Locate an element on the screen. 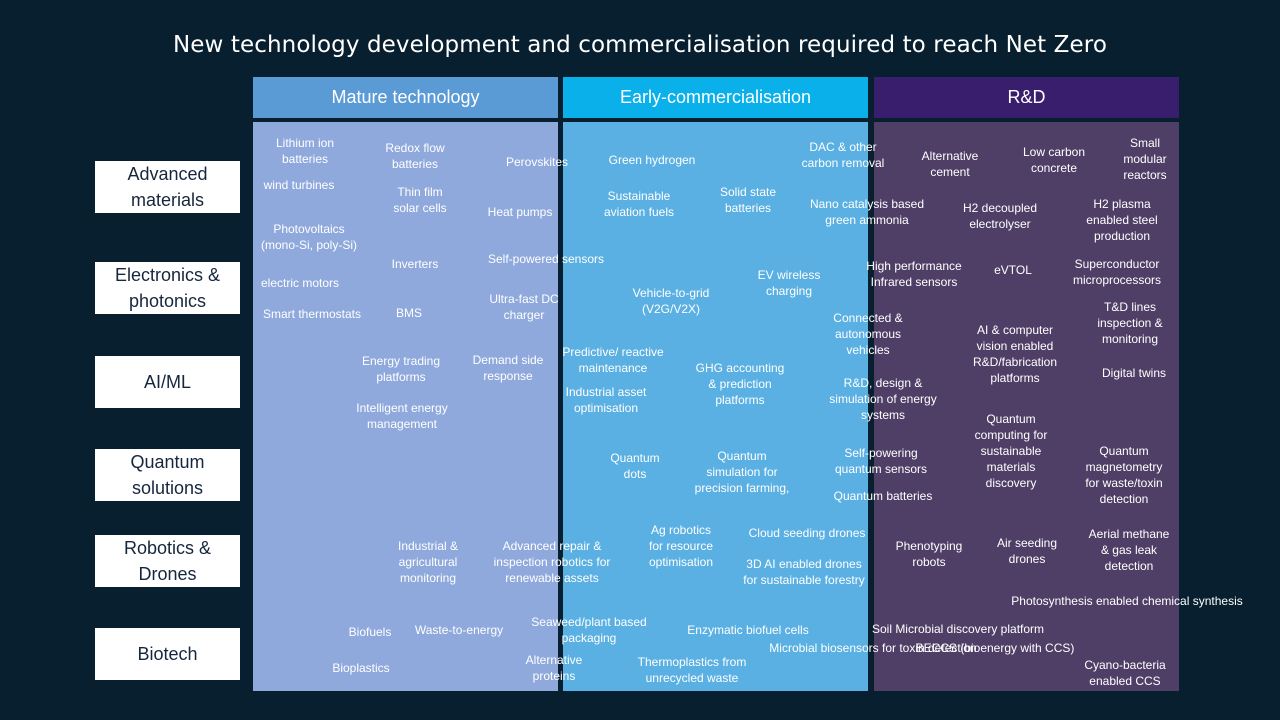  tech-item-h2-decoupled-electrolyser: H2 decoupled electrolyser is located at coordinates (1000, 216).